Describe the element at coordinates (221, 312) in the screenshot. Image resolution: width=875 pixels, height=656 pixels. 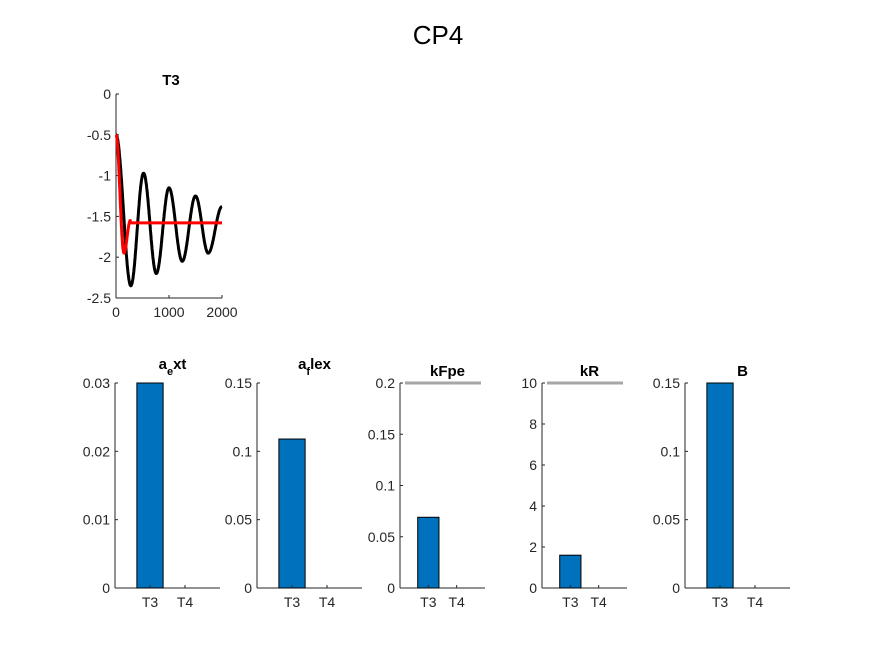
I see `x-tick-label: 2000` at that location.